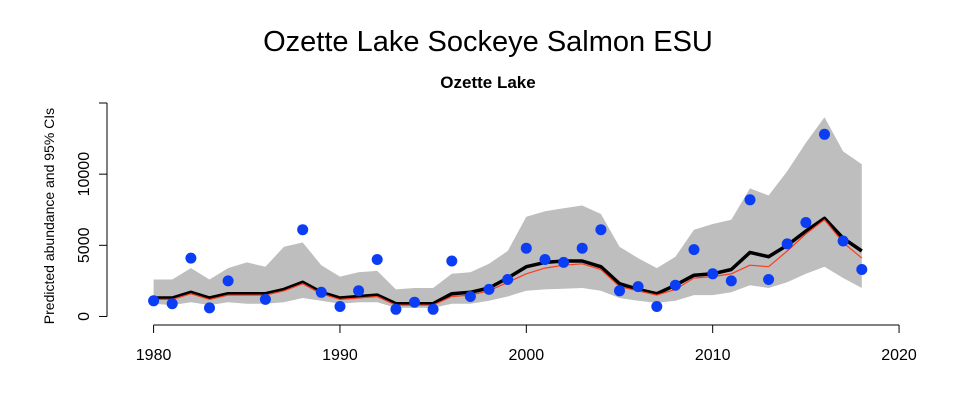  What do you see at coordinates (84, 316) in the screenshot?
I see `y-tick-label: 0` at bounding box center [84, 316].